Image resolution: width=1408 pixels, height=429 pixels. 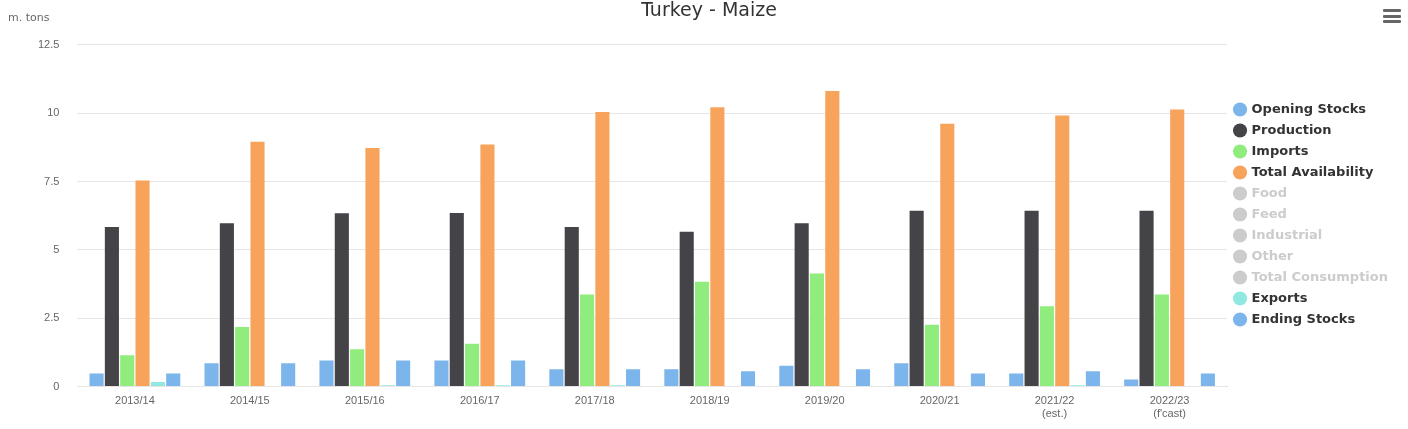 I want to click on y-tick-label: 7.5, so click(x=52, y=180).